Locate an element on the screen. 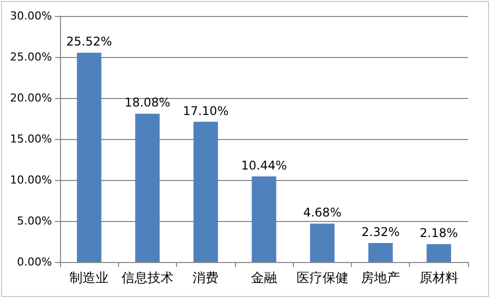 The height and width of the screenshot is (298, 490). data-label: 2.32% is located at coordinates (381, 231).